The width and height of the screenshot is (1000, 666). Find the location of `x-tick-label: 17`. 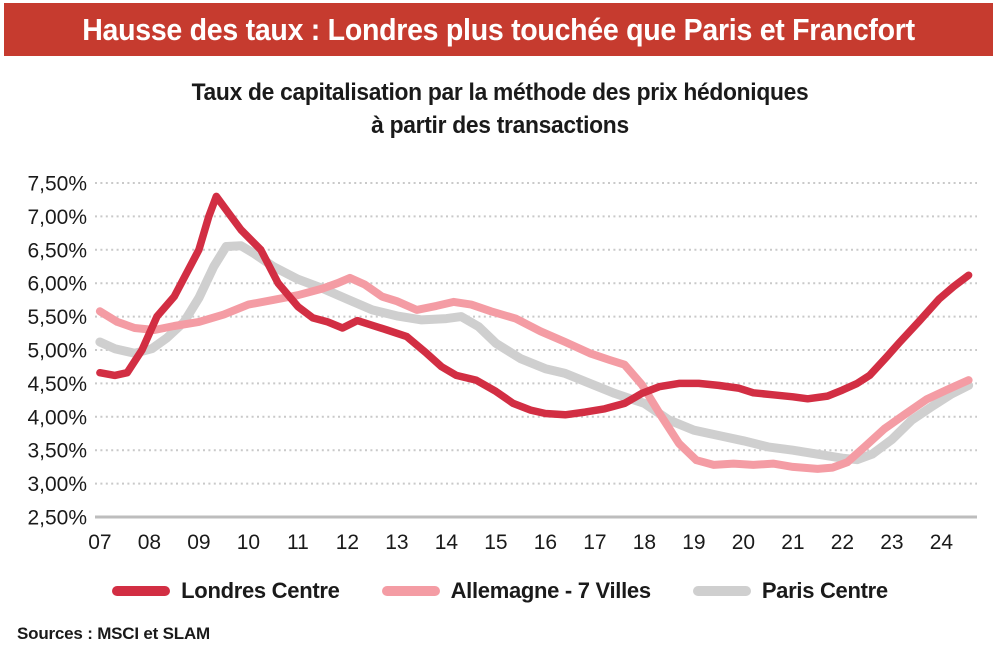

x-tick-label: 17 is located at coordinates (594, 542).